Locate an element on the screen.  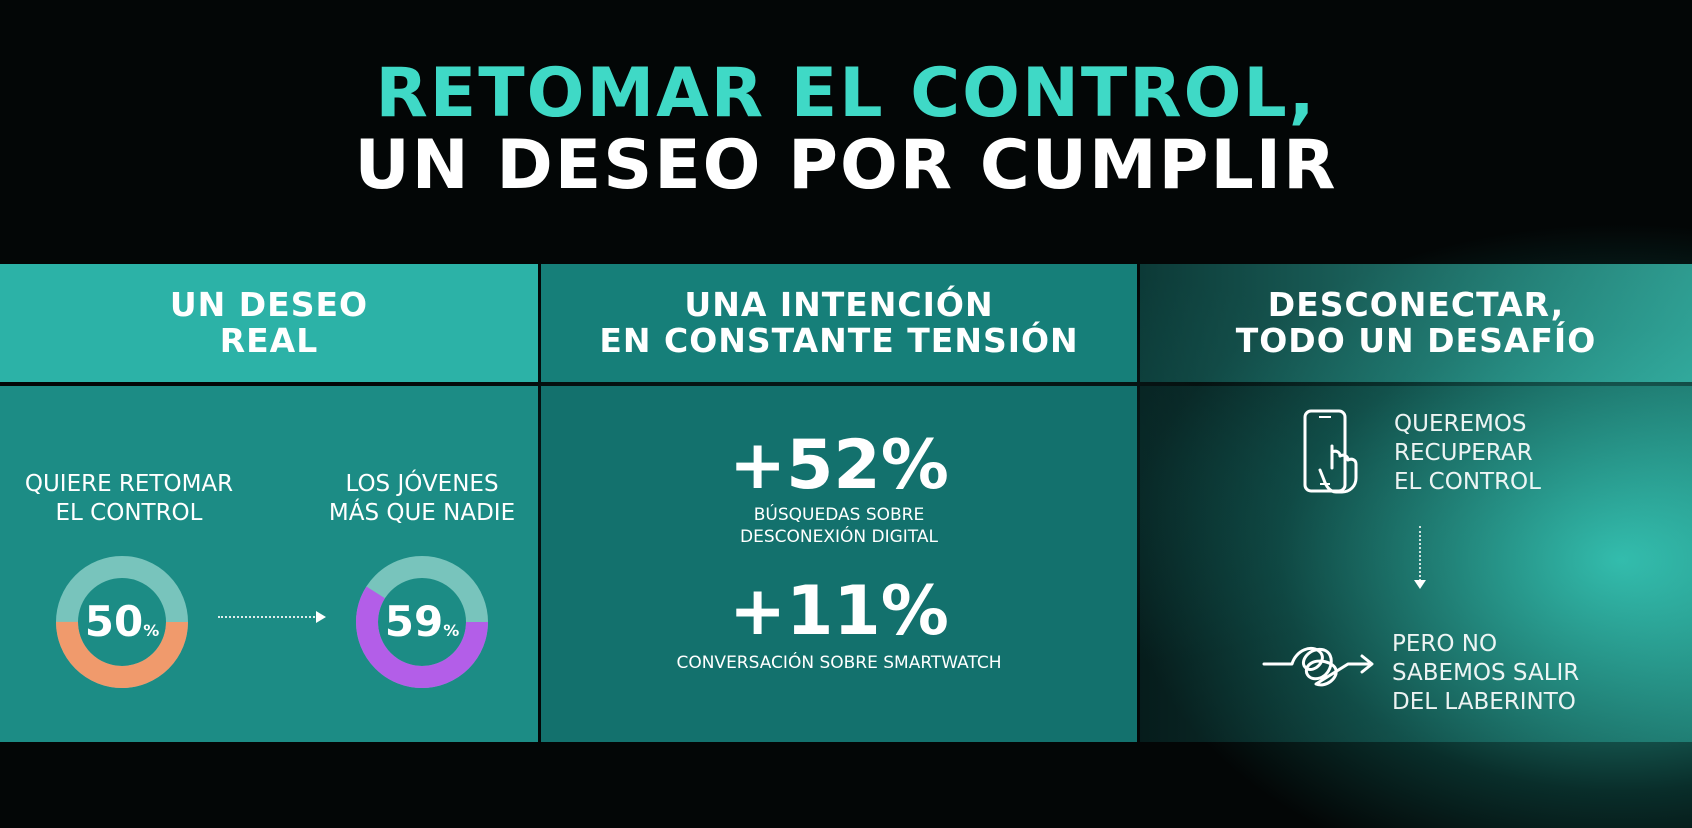
arrow-right-icon is located at coordinates (321, 617).